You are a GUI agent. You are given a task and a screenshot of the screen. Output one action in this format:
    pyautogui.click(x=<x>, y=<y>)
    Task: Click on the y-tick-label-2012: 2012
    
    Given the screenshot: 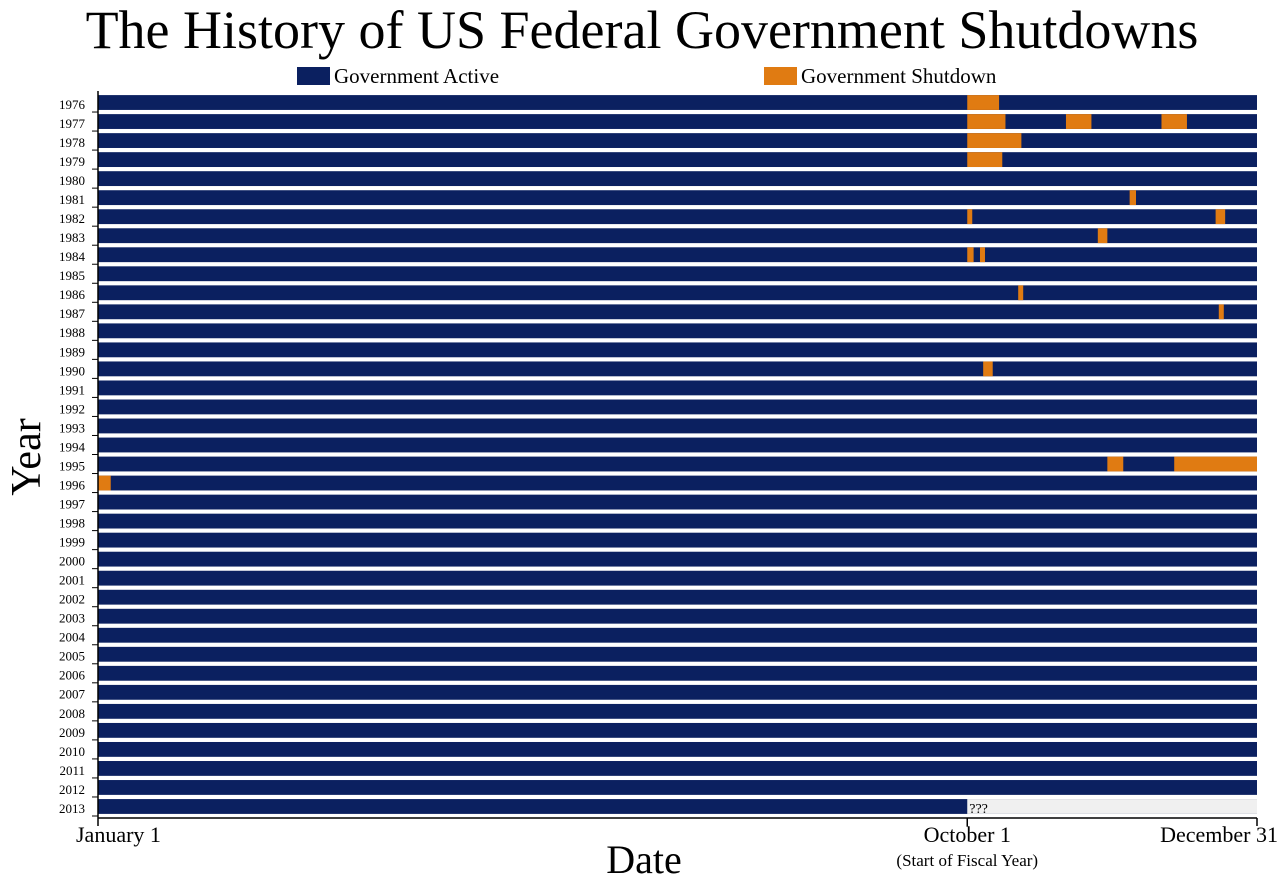 What is the action you would take?
    pyautogui.click(x=72, y=789)
    